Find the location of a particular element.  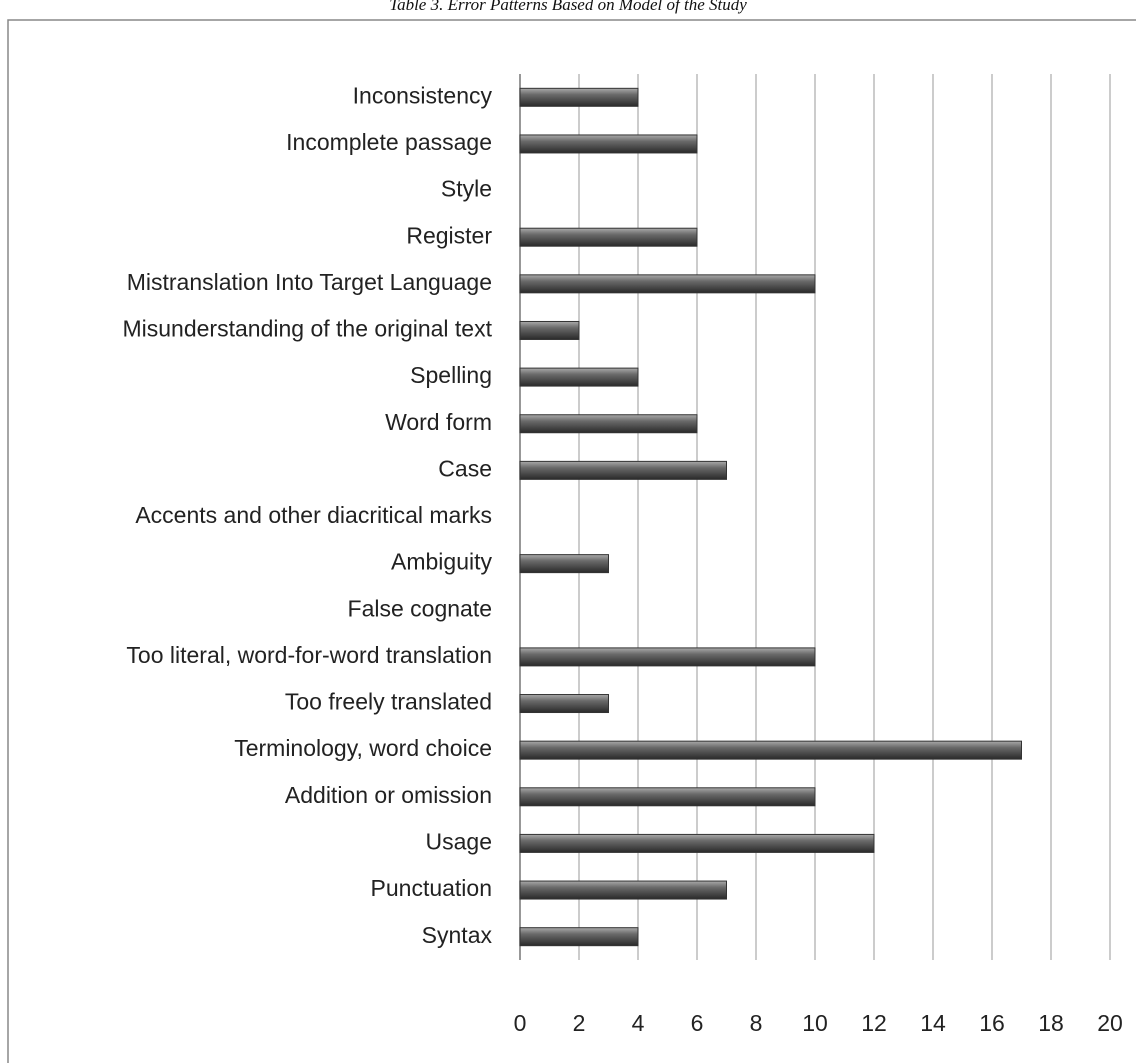

y-tick-label: Too freely translated is located at coordinates (388, 702).